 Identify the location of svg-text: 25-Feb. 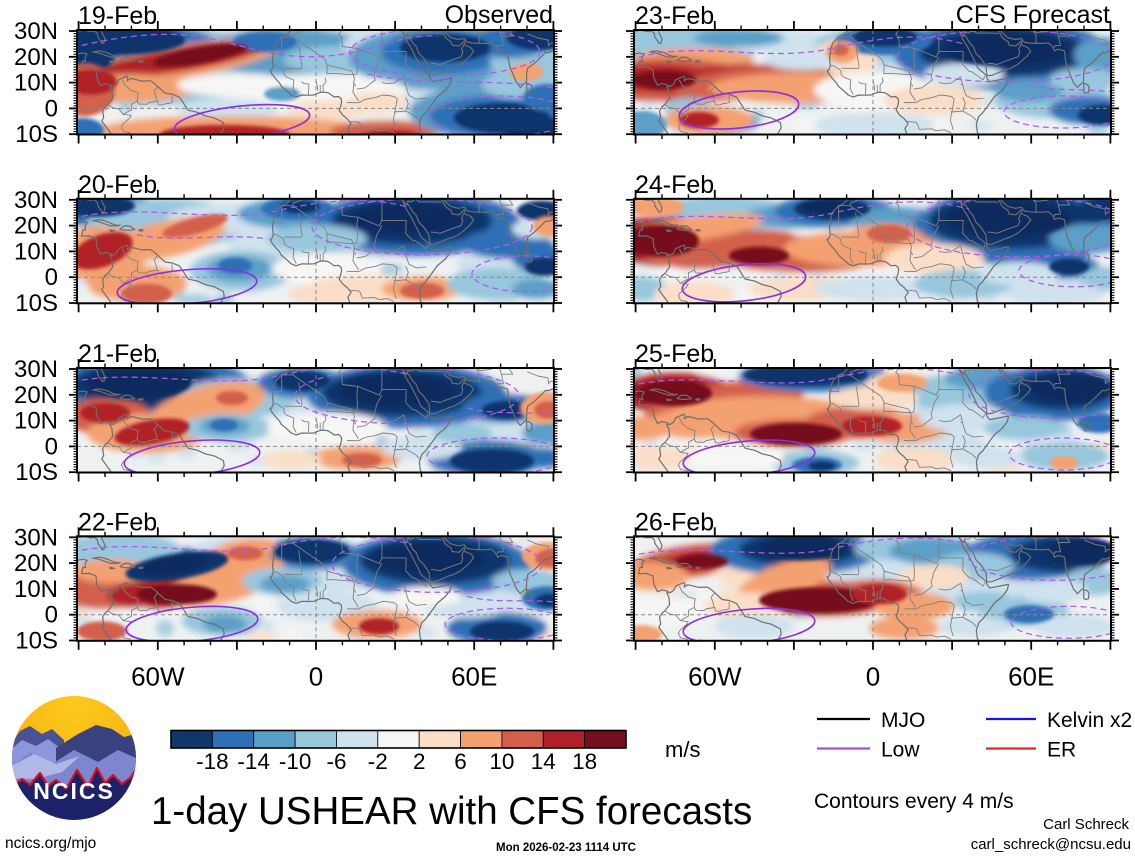
(674, 354).